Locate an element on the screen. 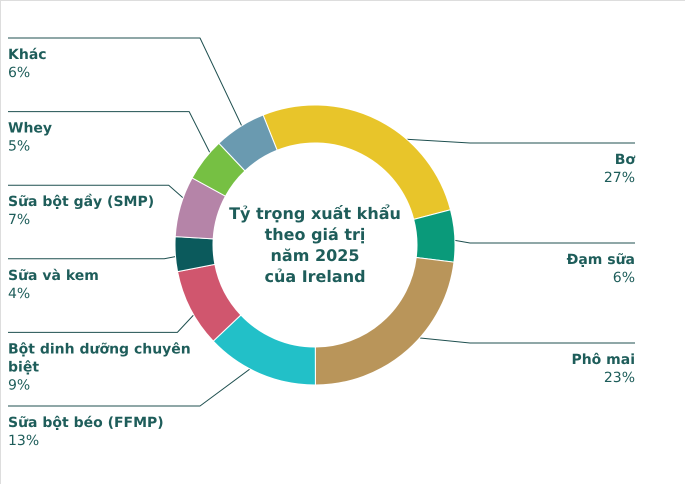 The width and height of the screenshot is (685, 484). data-label: 9% is located at coordinates (19, 385).